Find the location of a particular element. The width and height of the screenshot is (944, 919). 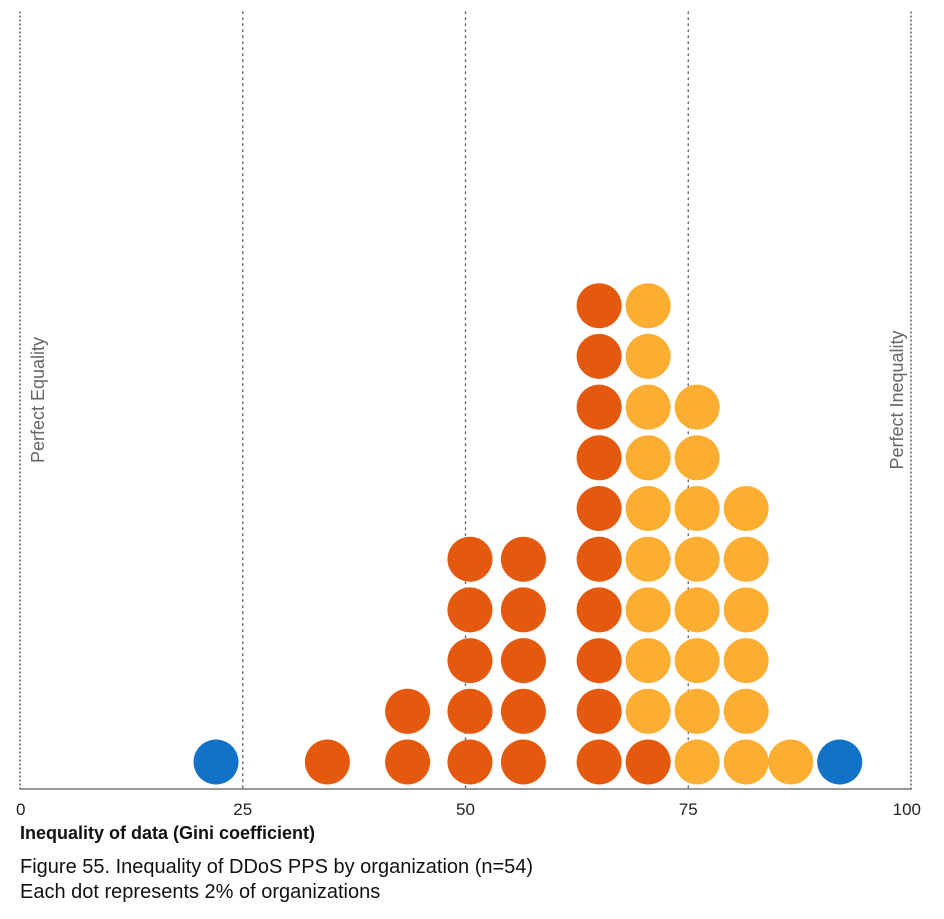

x-tick-label: 50 is located at coordinates (465, 809).